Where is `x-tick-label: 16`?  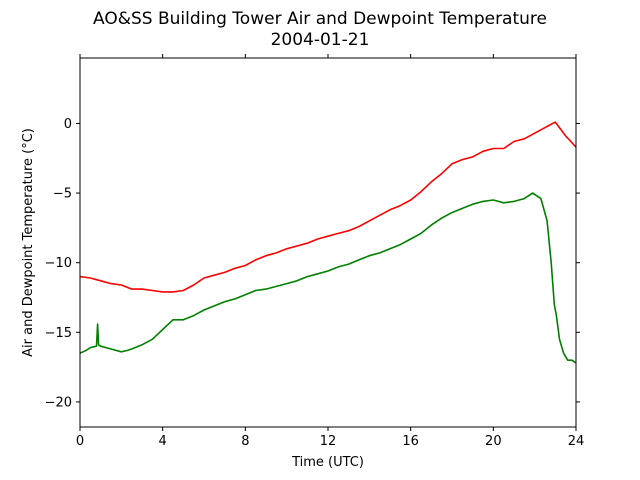
x-tick-label: 16 is located at coordinates (410, 441).